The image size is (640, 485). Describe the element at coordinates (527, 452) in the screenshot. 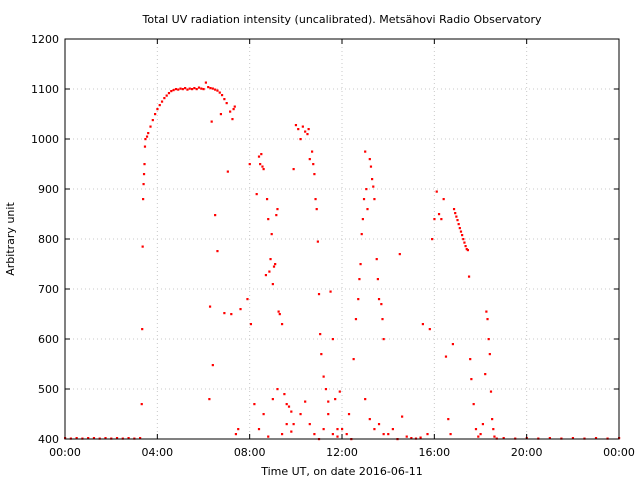

I see `x-tick-label: 20:00` at that location.